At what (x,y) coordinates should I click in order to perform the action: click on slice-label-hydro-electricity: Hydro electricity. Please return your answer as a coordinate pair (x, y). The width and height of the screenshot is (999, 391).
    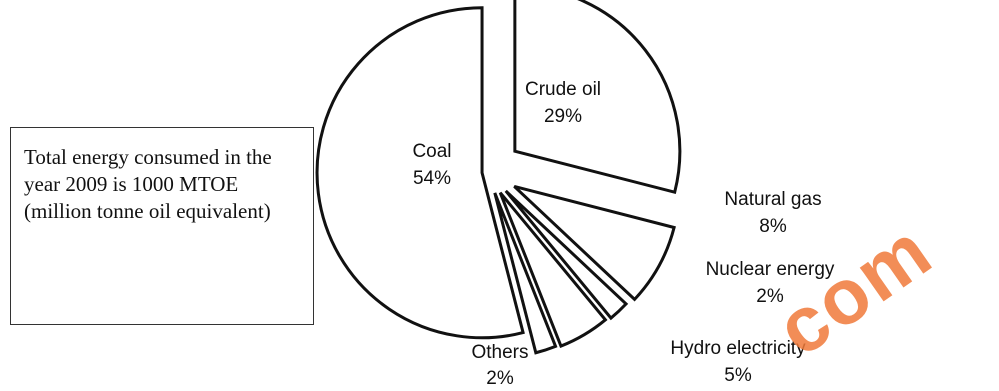
    Looking at the image, I should click on (738, 348).